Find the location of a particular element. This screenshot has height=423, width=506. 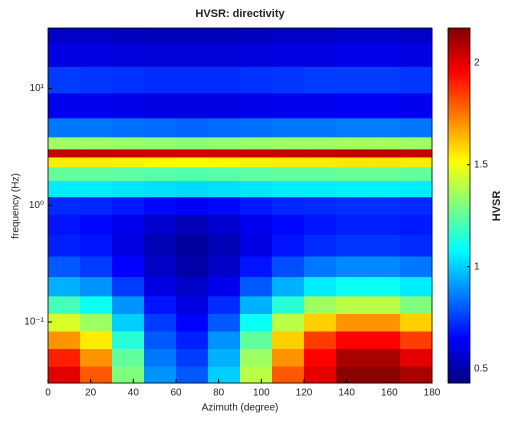

colorbar-tick-label: 2 is located at coordinates (477, 62).